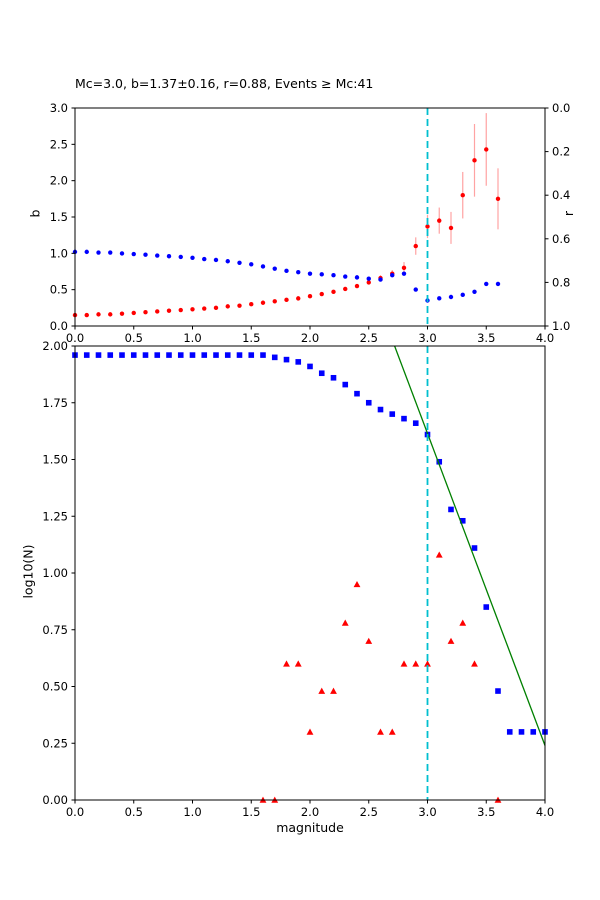 This screenshot has height=900, width=600. What do you see at coordinates (55, 743) in the screenshot?
I see `svg-text: 0.25` at bounding box center [55, 743].